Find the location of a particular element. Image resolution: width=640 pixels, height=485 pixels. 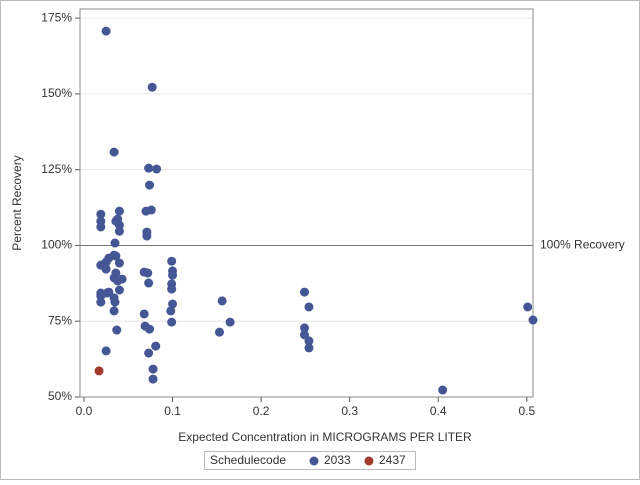

legend-label: 2033 is located at coordinates (337, 460).